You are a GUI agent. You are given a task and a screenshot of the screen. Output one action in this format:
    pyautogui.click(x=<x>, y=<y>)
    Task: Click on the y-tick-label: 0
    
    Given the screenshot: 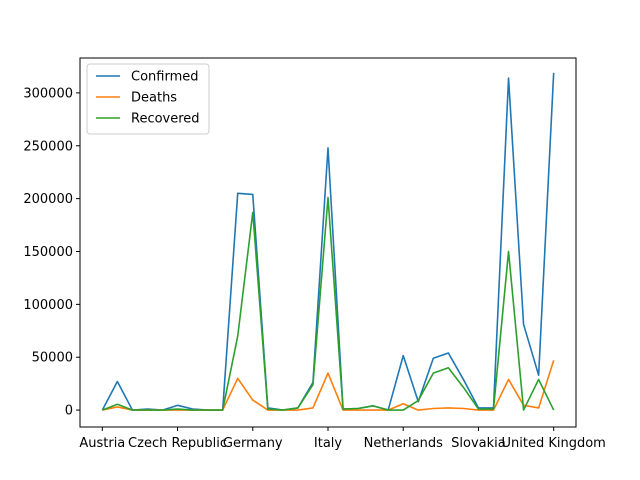 What is the action you would take?
    pyautogui.click(x=69, y=411)
    